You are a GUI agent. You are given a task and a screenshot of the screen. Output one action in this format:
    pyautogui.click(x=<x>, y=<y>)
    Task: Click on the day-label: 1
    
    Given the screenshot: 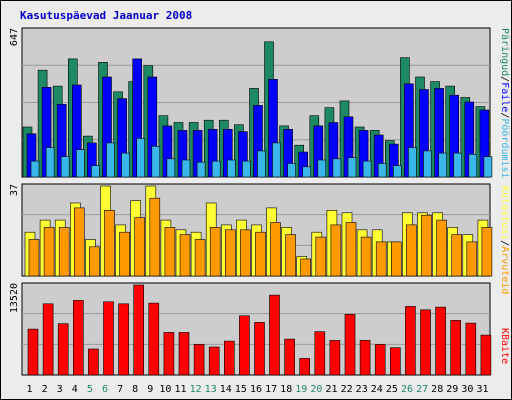 What is the action you would take?
    pyautogui.click(x=29, y=389)
    